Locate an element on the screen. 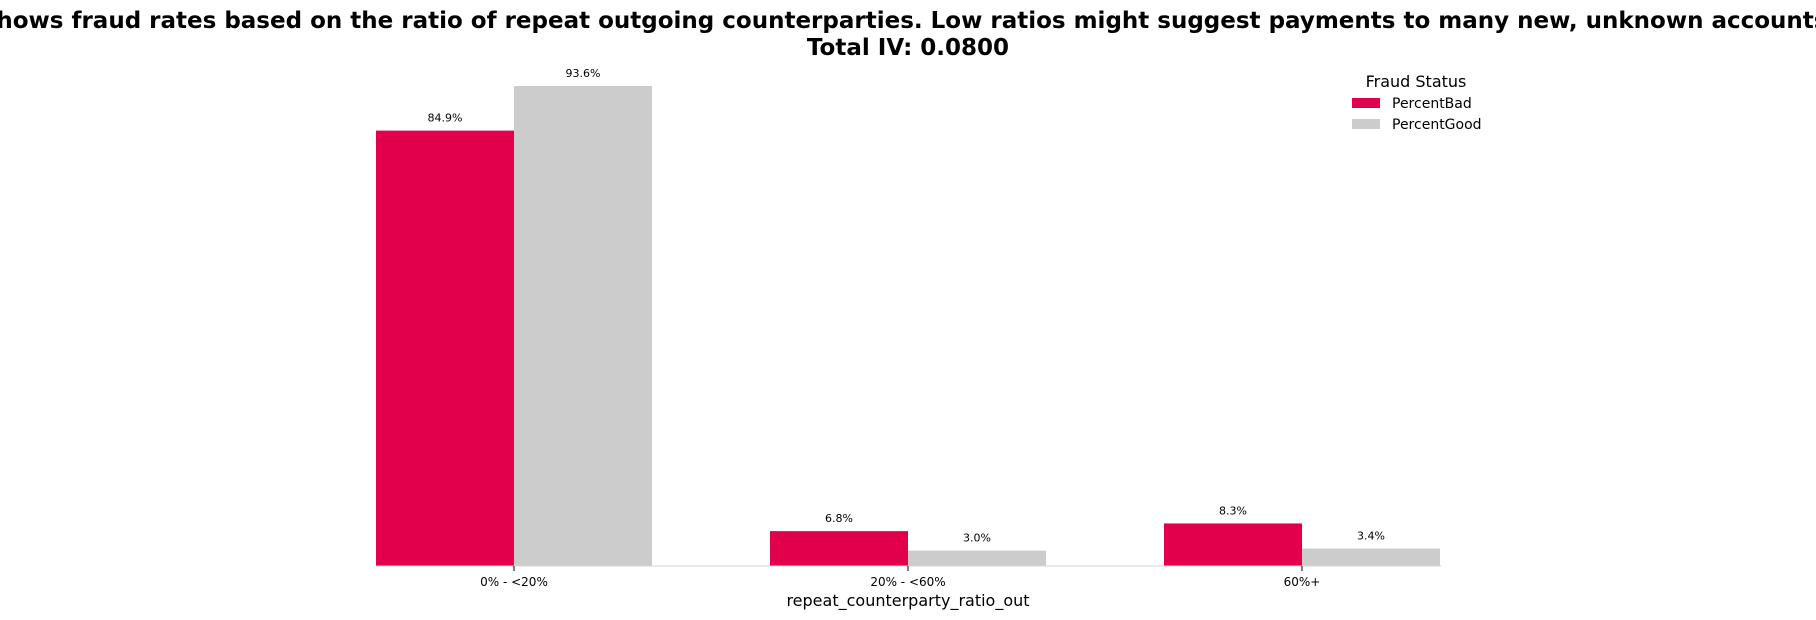 The image size is (1816, 620). legend-entries: PercentBad PercentGood is located at coordinates (1417, 114).